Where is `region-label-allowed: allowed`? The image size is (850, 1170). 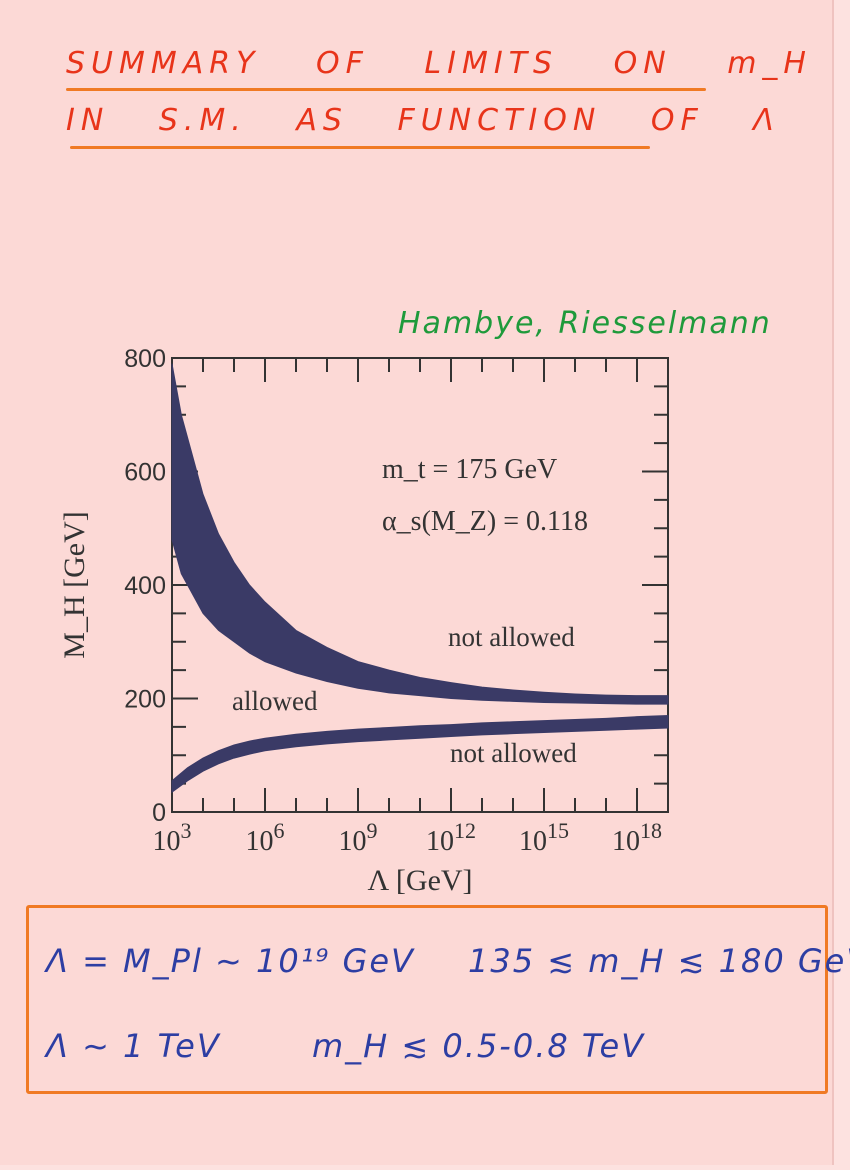
region-label-allowed: allowed is located at coordinates (275, 701).